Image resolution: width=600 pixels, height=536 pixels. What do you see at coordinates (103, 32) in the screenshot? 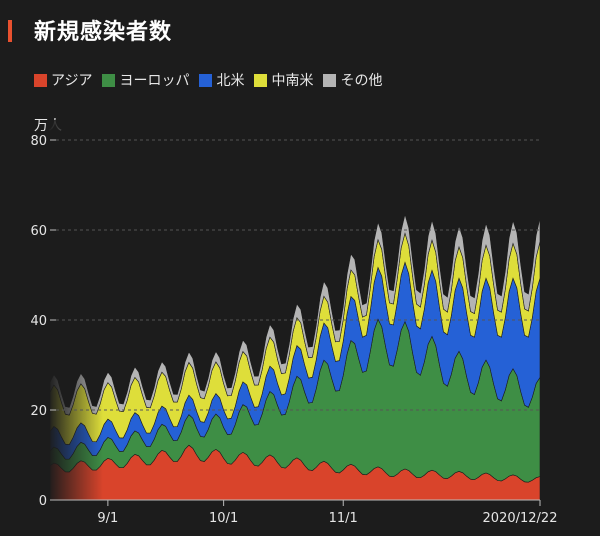
I see `page-title: 新規感染者数` at bounding box center [103, 32].